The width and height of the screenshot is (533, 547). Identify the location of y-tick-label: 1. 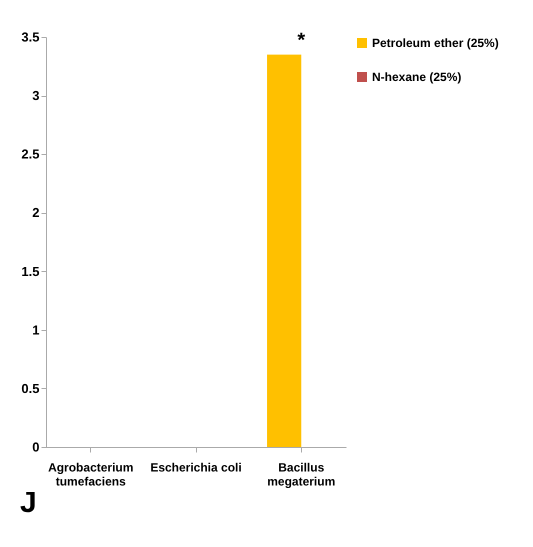
(36, 330).